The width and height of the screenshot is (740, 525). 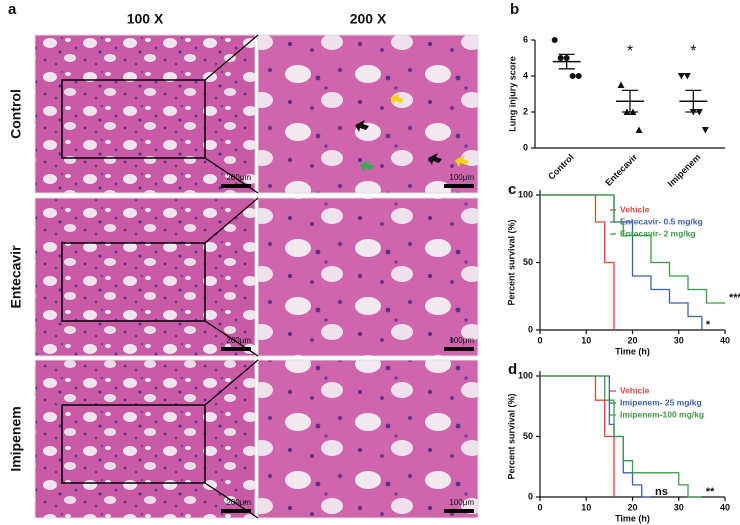 I want to click on x-tick-label: Control, so click(x=561, y=167).